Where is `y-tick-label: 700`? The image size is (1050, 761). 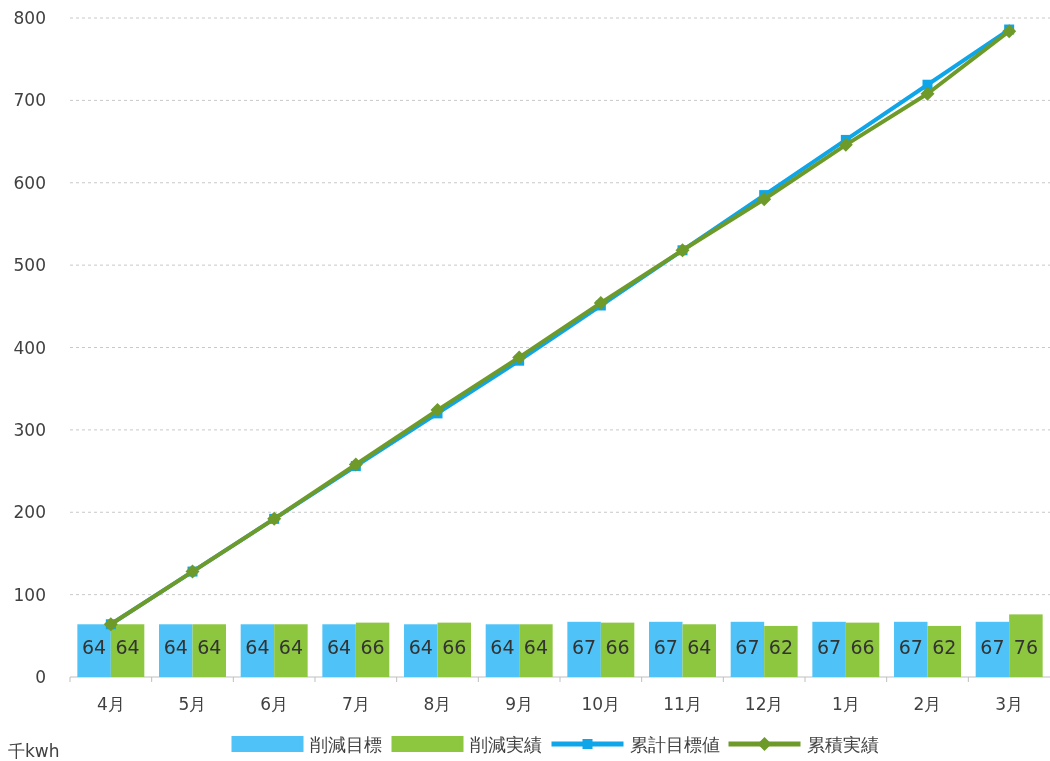 y-tick-label: 700 is located at coordinates (29, 100).